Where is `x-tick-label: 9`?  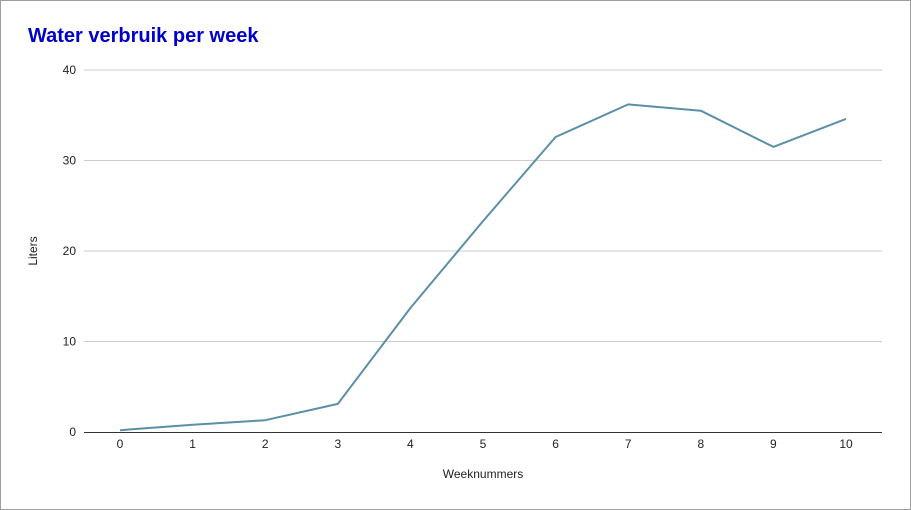 x-tick-label: 9 is located at coordinates (773, 444).